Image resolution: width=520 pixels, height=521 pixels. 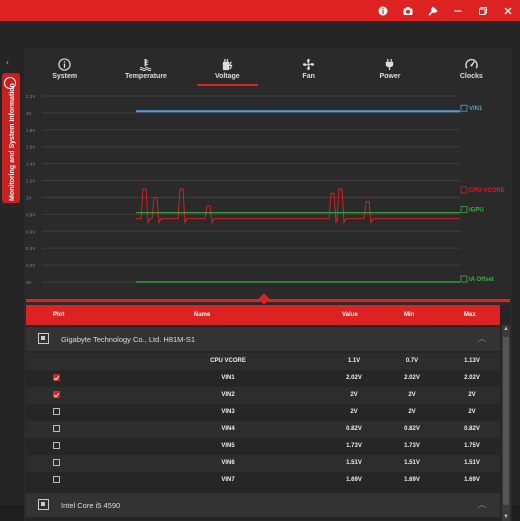 I want to click on tab-power: Power, so click(x=389, y=69).